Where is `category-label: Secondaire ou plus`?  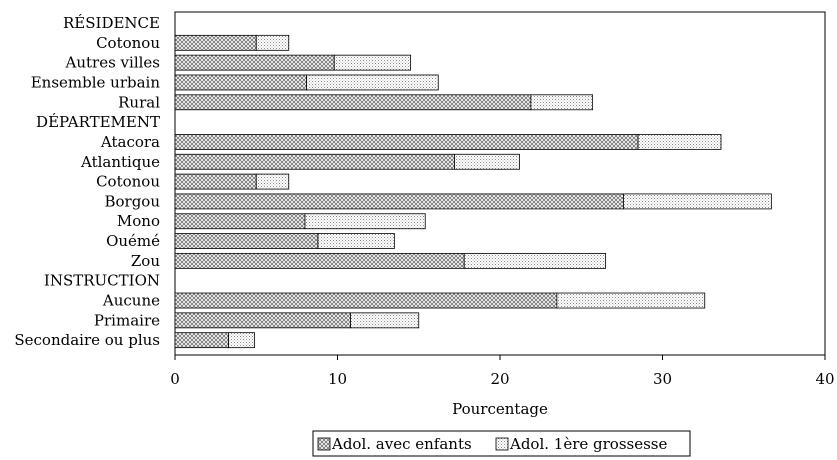 category-label: Secondaire ou plus is located at coordinates (87, 340).